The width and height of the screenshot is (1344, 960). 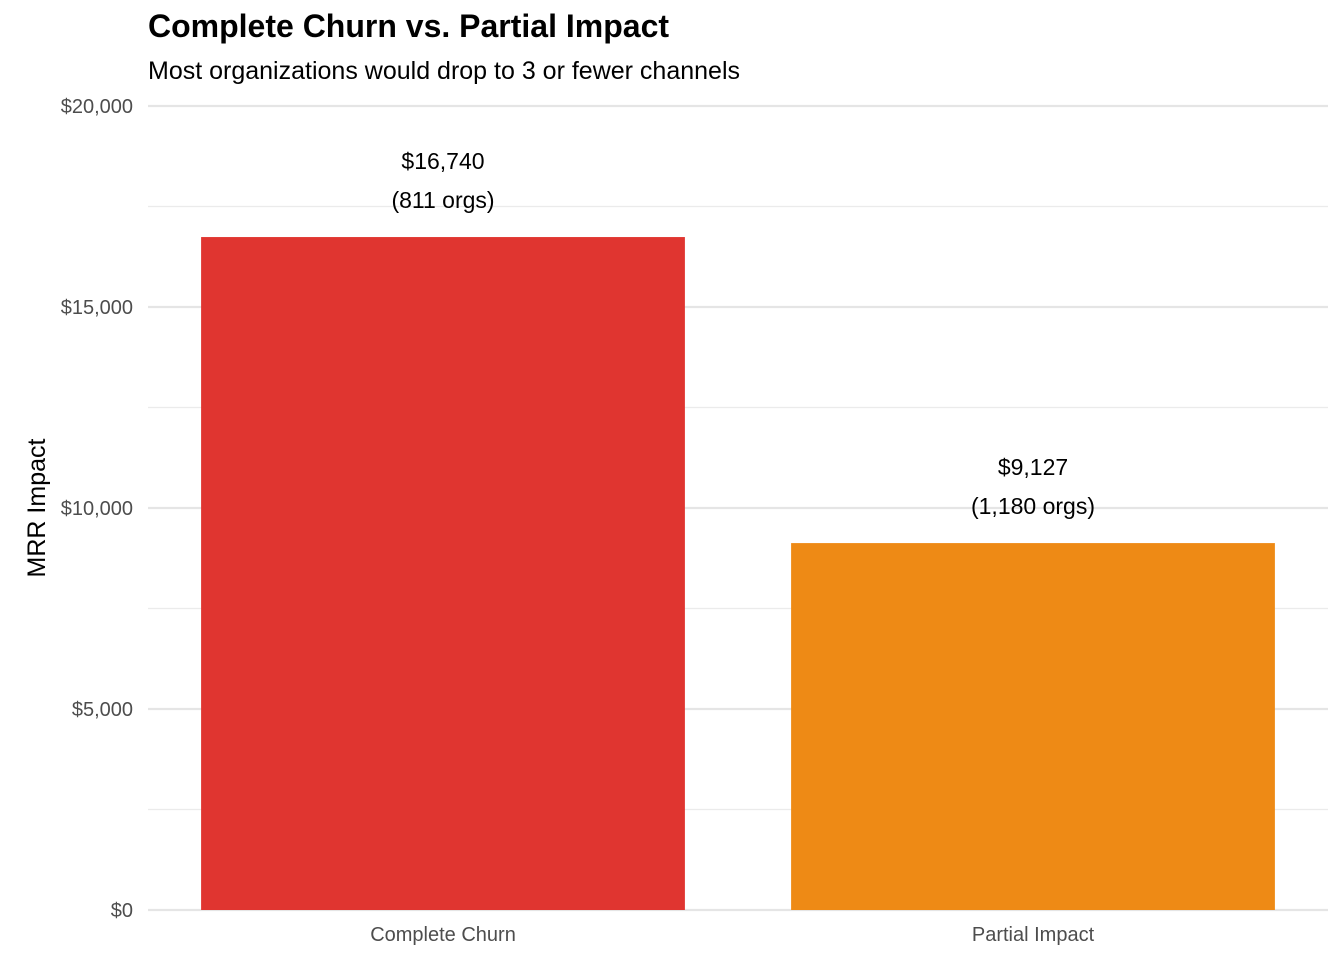 What do you see at coordinates (97, 308) in the screenshot?
I see `y-tick-label: $15,000` at bounding box center [97, 308].